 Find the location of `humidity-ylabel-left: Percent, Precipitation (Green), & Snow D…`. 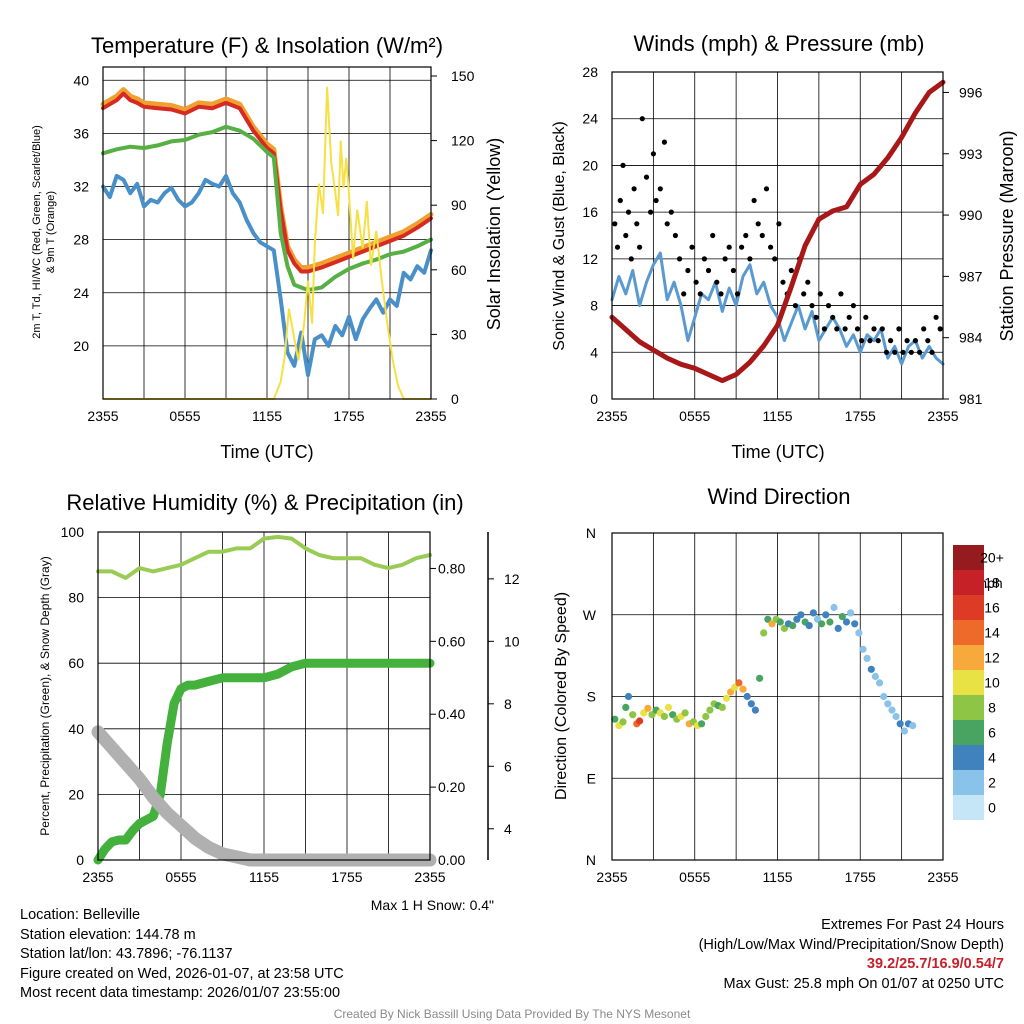

humidity-ylabel-left: Percent, Precipitation (Green), & Snow D… is located at coordinates (45, 695).